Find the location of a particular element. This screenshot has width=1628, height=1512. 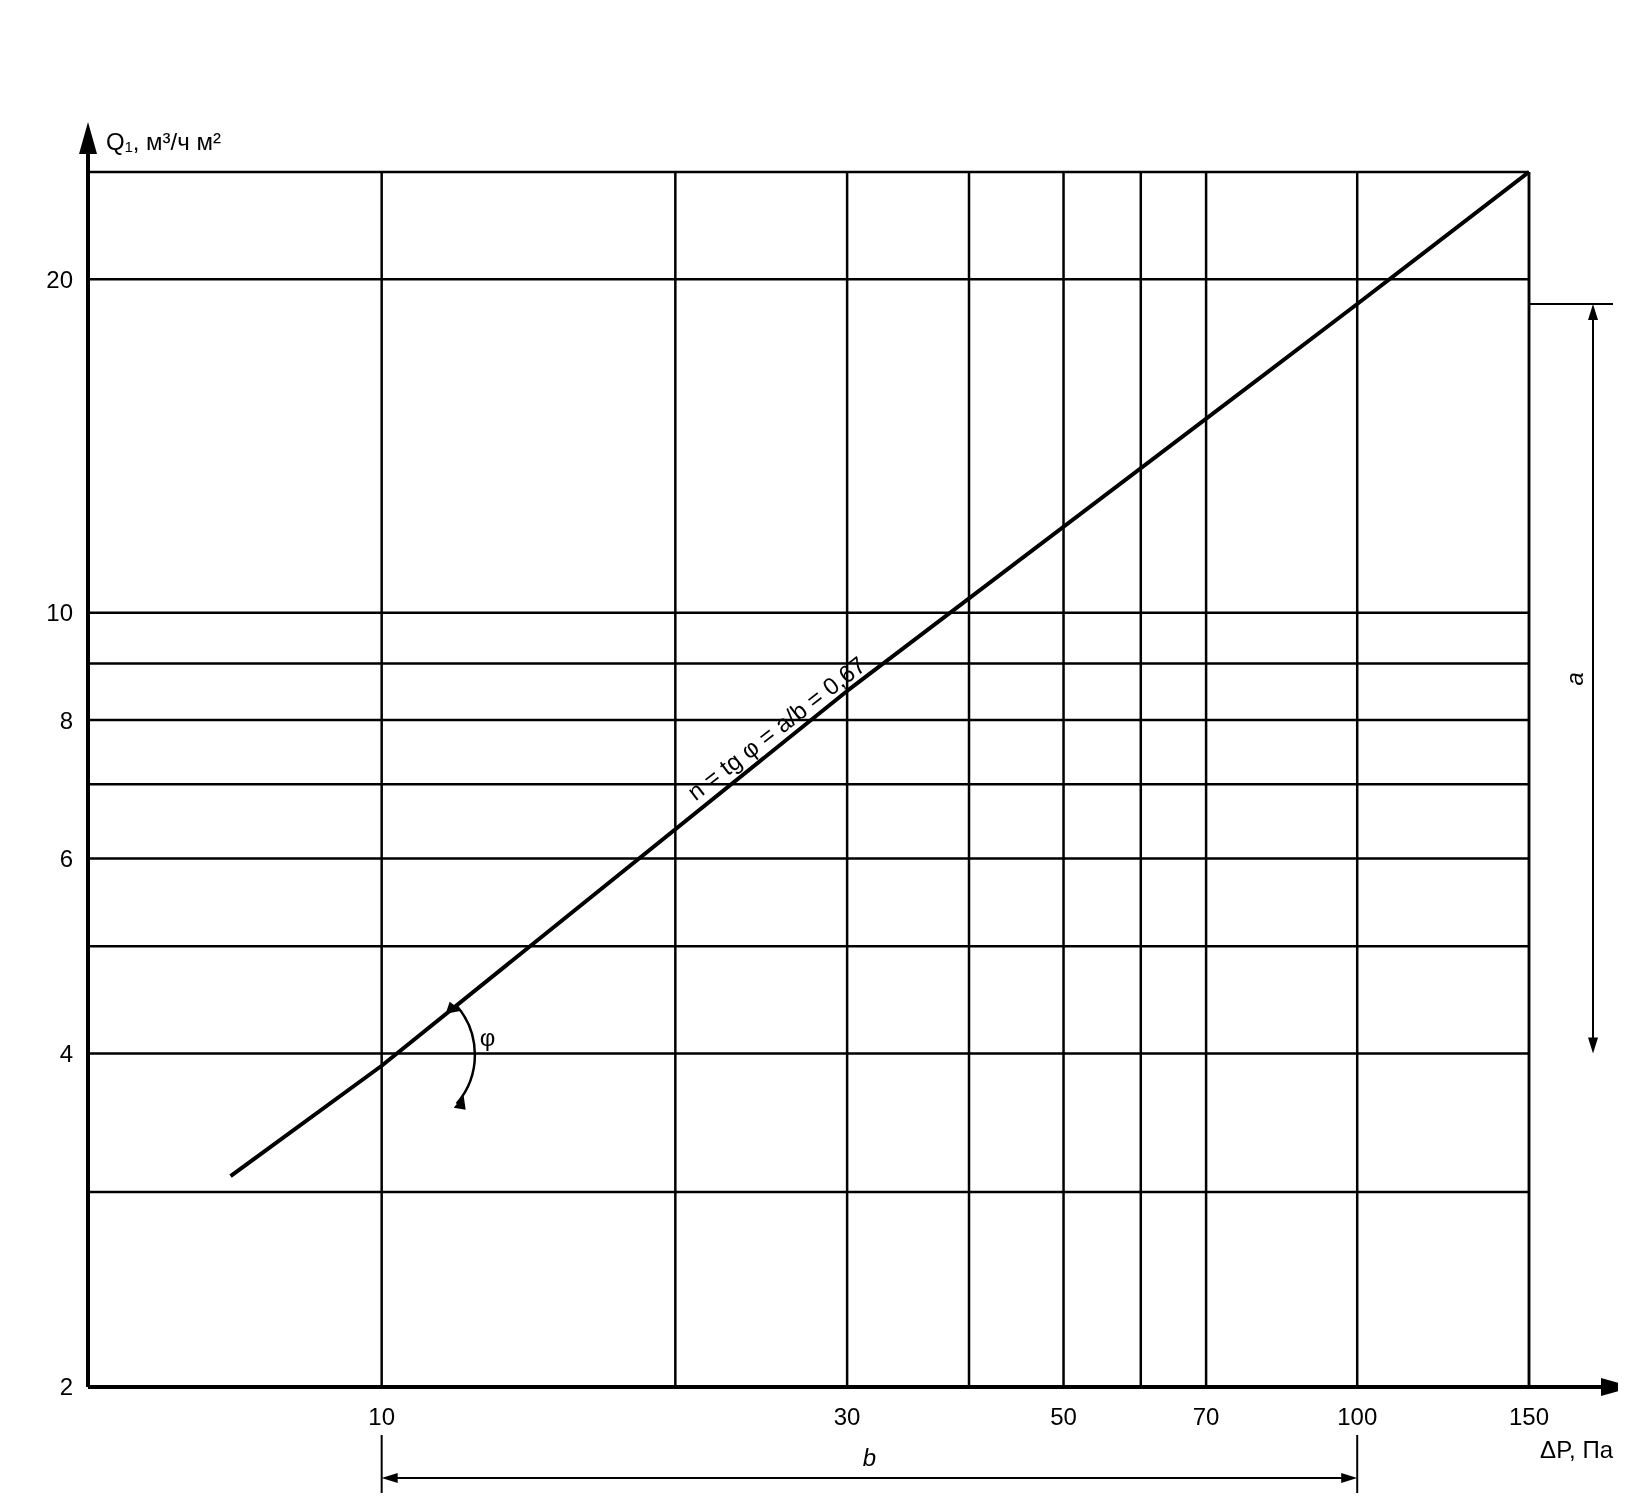

x-tick-label: 70 is located at coordinates (1206, 1416).